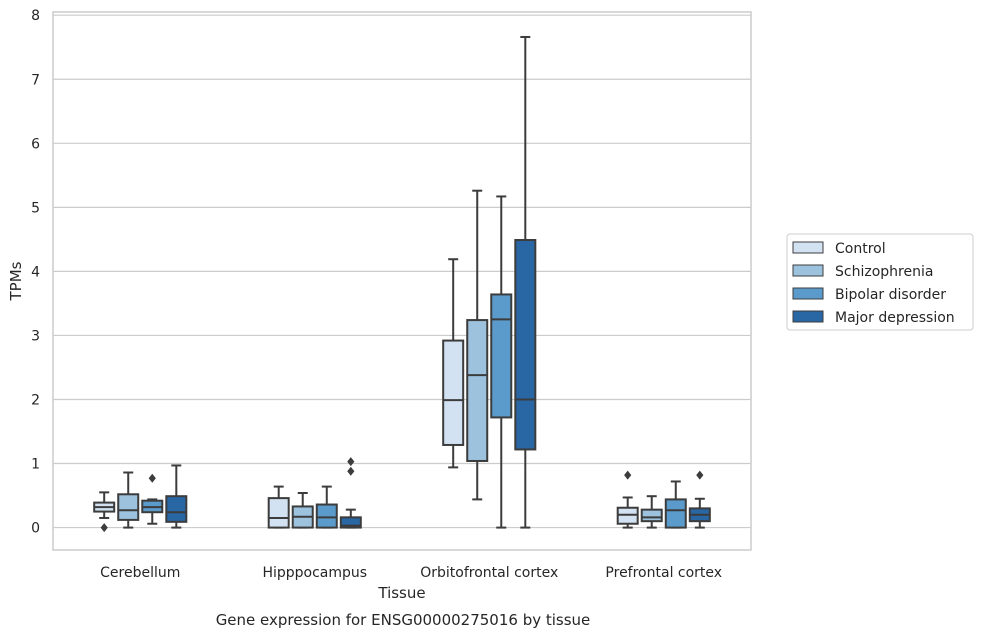  What do you see at coordinates (140, 573) in the screenshot?
I see `x-tick-label-cerebellum: Cerebellum` at bounding box center [140, 573].